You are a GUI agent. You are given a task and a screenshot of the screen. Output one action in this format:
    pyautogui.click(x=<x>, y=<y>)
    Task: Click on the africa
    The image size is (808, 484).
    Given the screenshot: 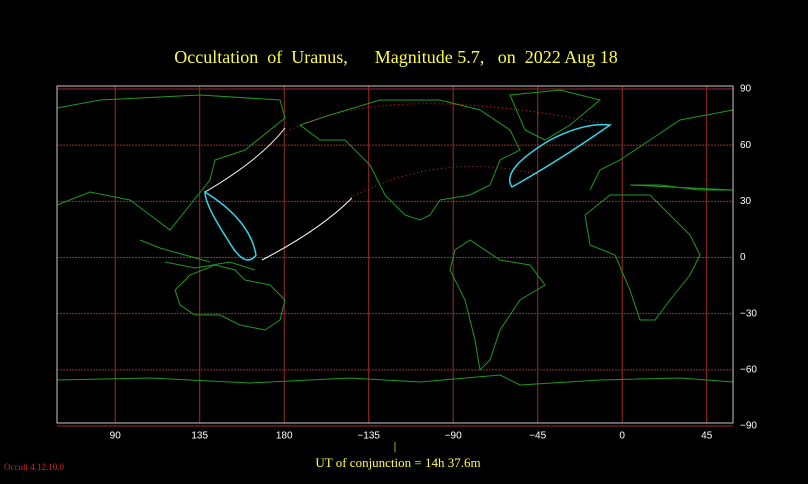 What is the action you would take?
    pyautogui.click(x=642, y=257)
    